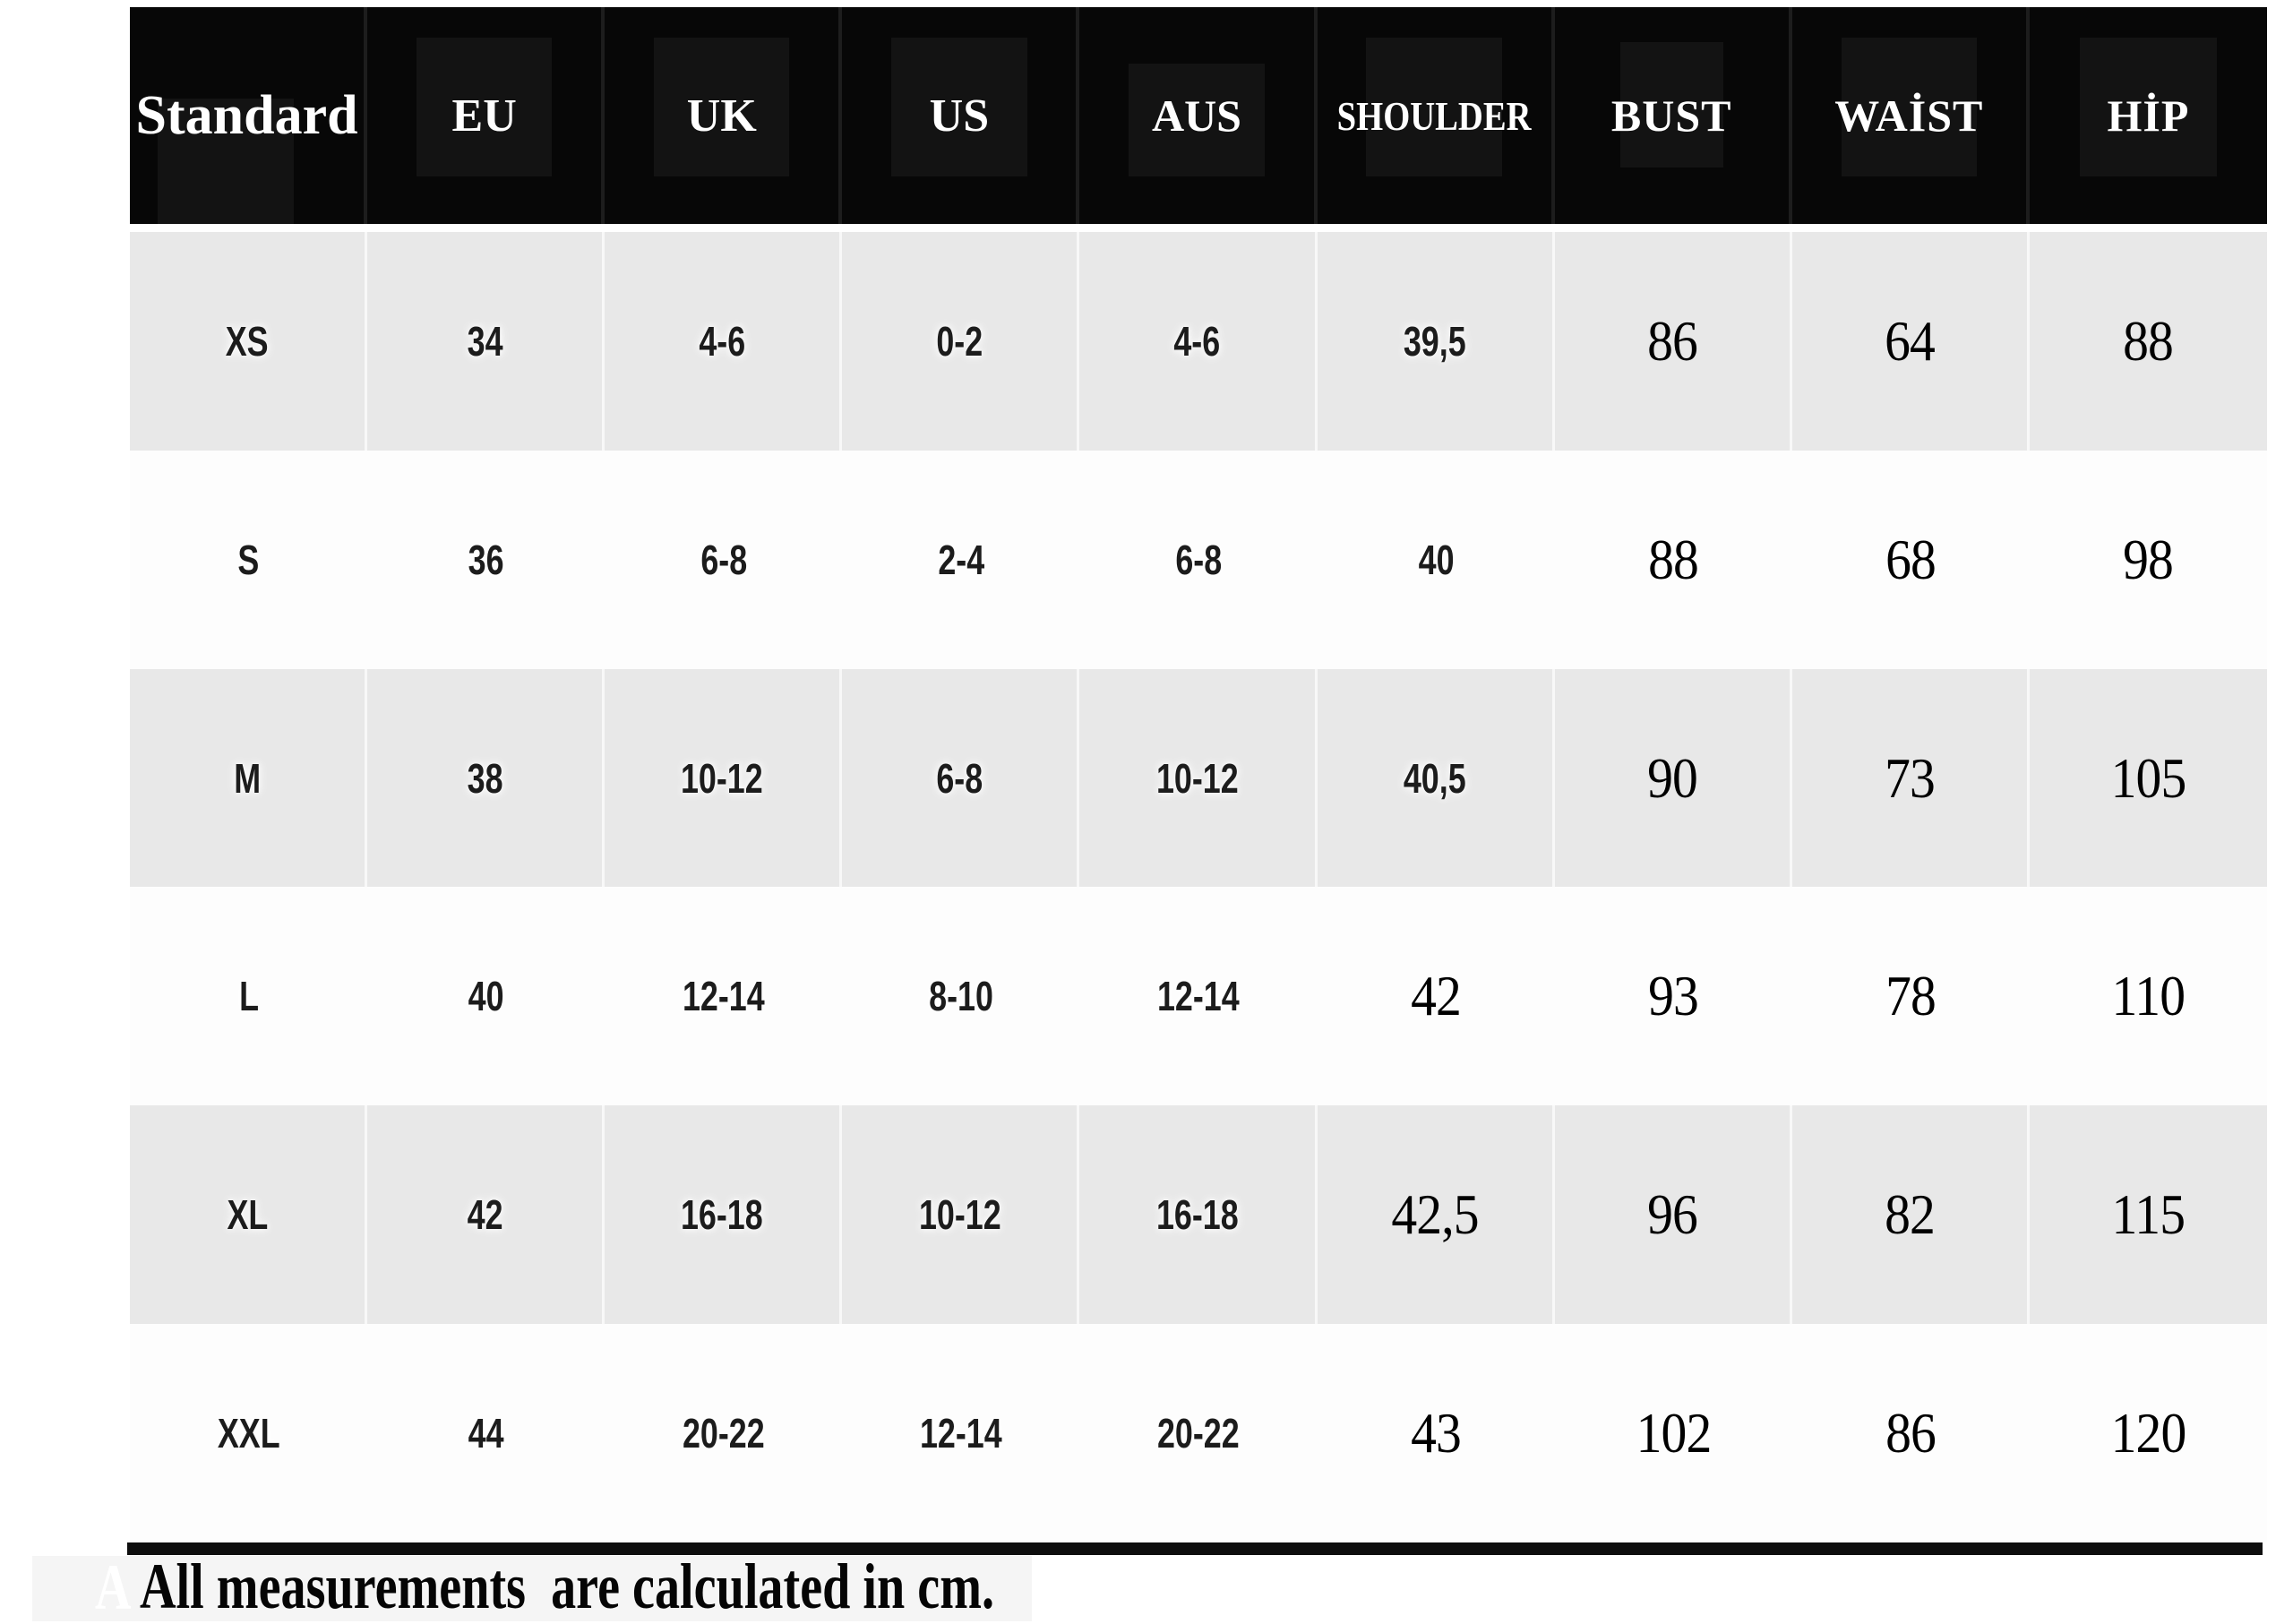 This screenshot has width=2293, height=1624. I want to click on table-cell: 98, so click(2148, 560).